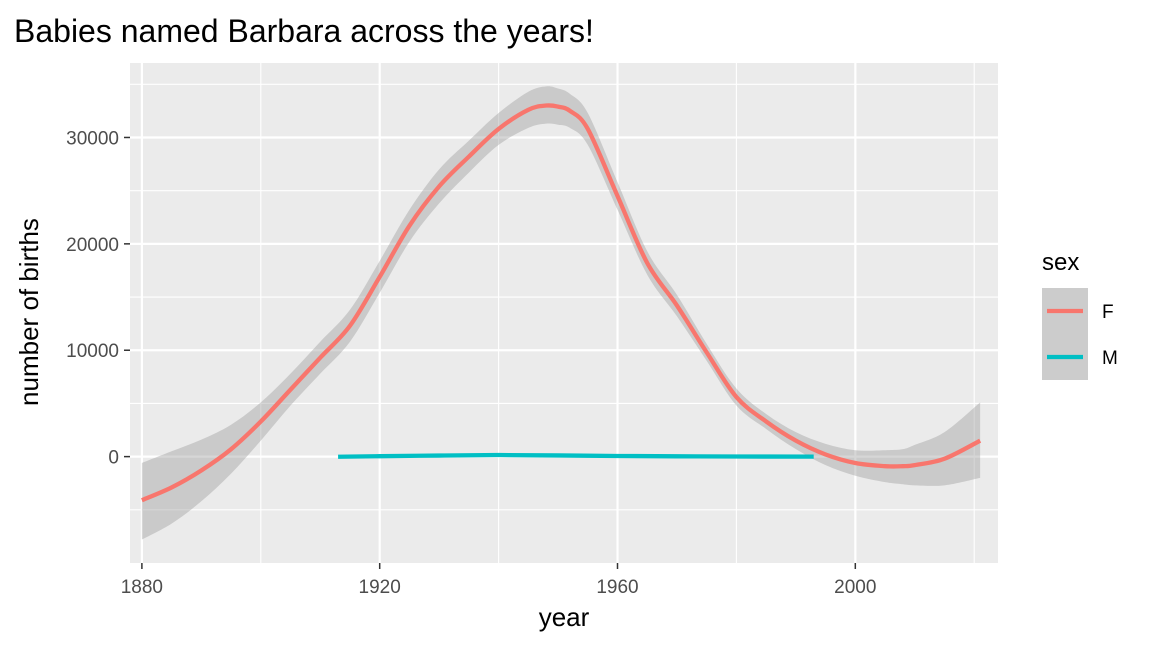 This screenshot has height=648, width=1152. I want to click on y-axis-title: number of births, so click(29, 312).